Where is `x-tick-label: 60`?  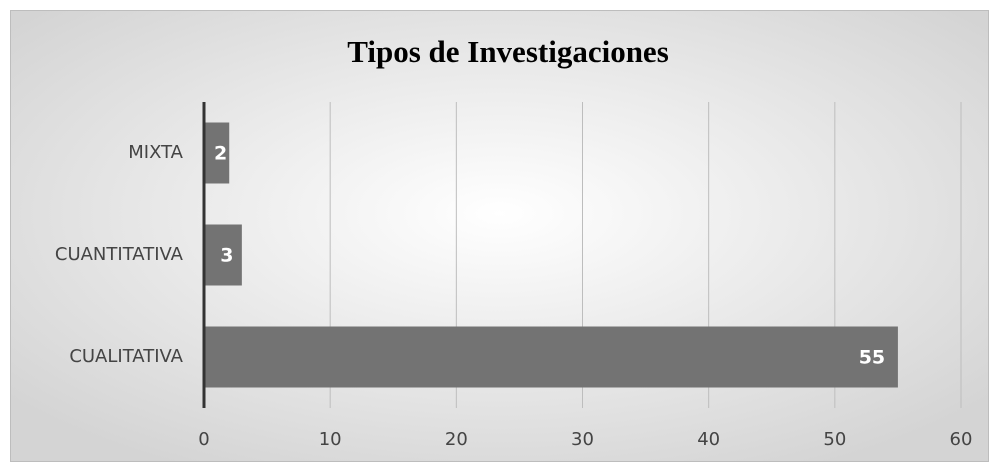 x-tick-label: 60 is located at coordinates (961, 439).